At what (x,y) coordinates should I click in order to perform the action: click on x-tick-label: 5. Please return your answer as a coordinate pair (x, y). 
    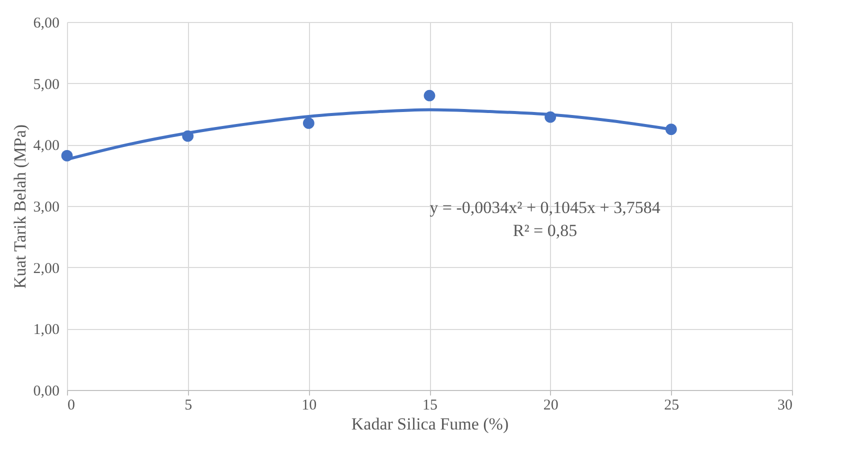
    Looking at the image, I should click on (188, 406).